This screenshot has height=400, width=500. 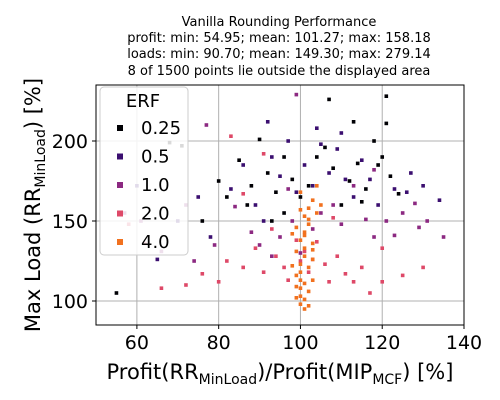 What do you see at coordinates (300, 343) in the screenshot?
I see `x-tick-label: 100` at bounding box center [300, 343].